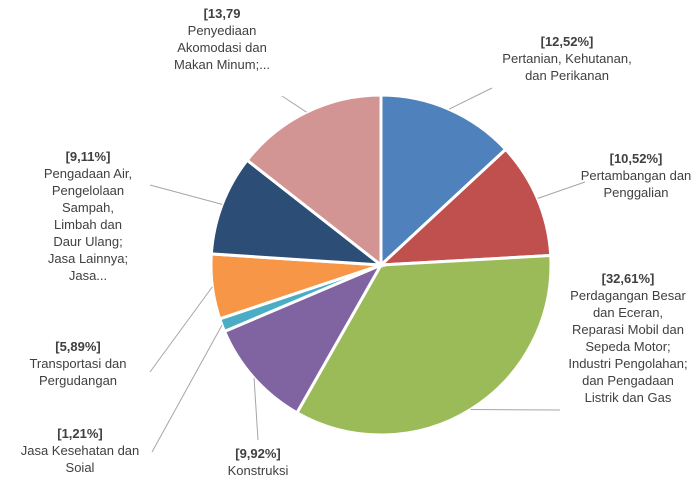 The width and height of the screenshot is (697, 481). I want to click on value-label: [9,11%], so click(88, 156).